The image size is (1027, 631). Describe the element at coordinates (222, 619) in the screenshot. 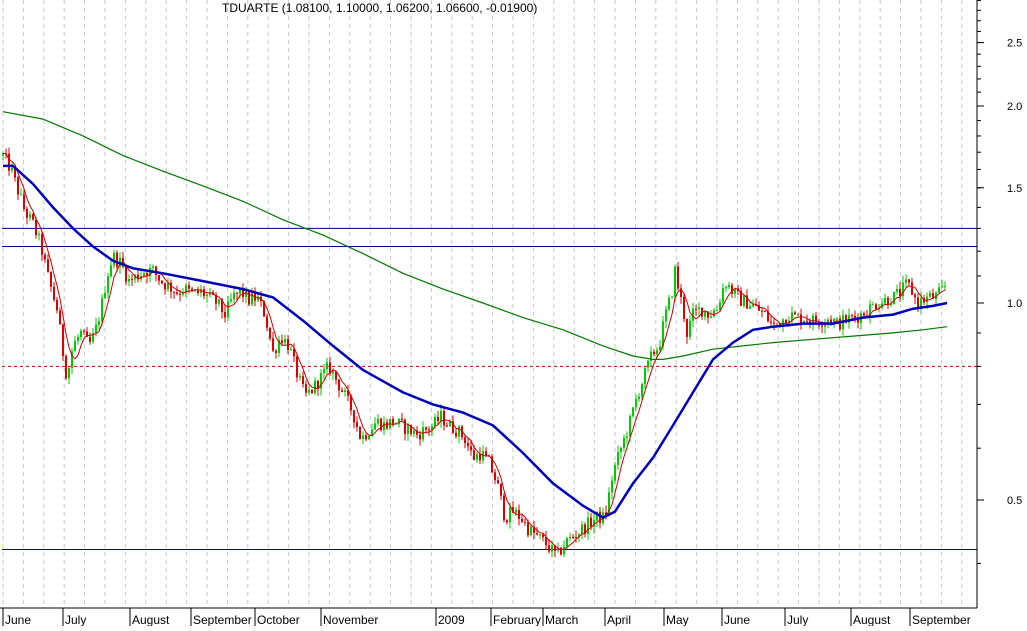

I see `x-tick-label: September` at that location.